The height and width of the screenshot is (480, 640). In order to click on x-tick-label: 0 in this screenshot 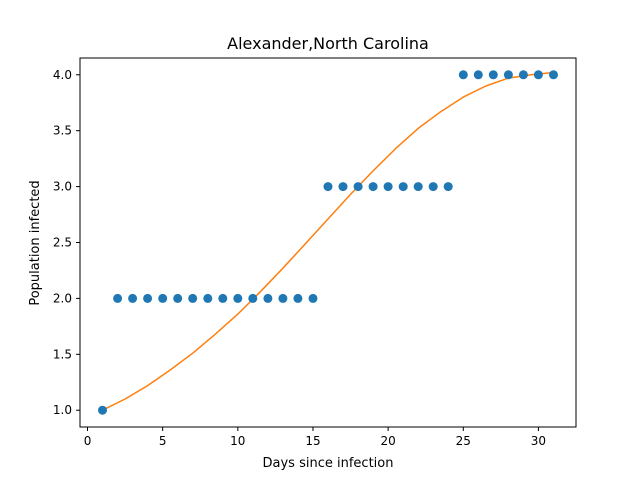, I will do `click(88, 441)`.